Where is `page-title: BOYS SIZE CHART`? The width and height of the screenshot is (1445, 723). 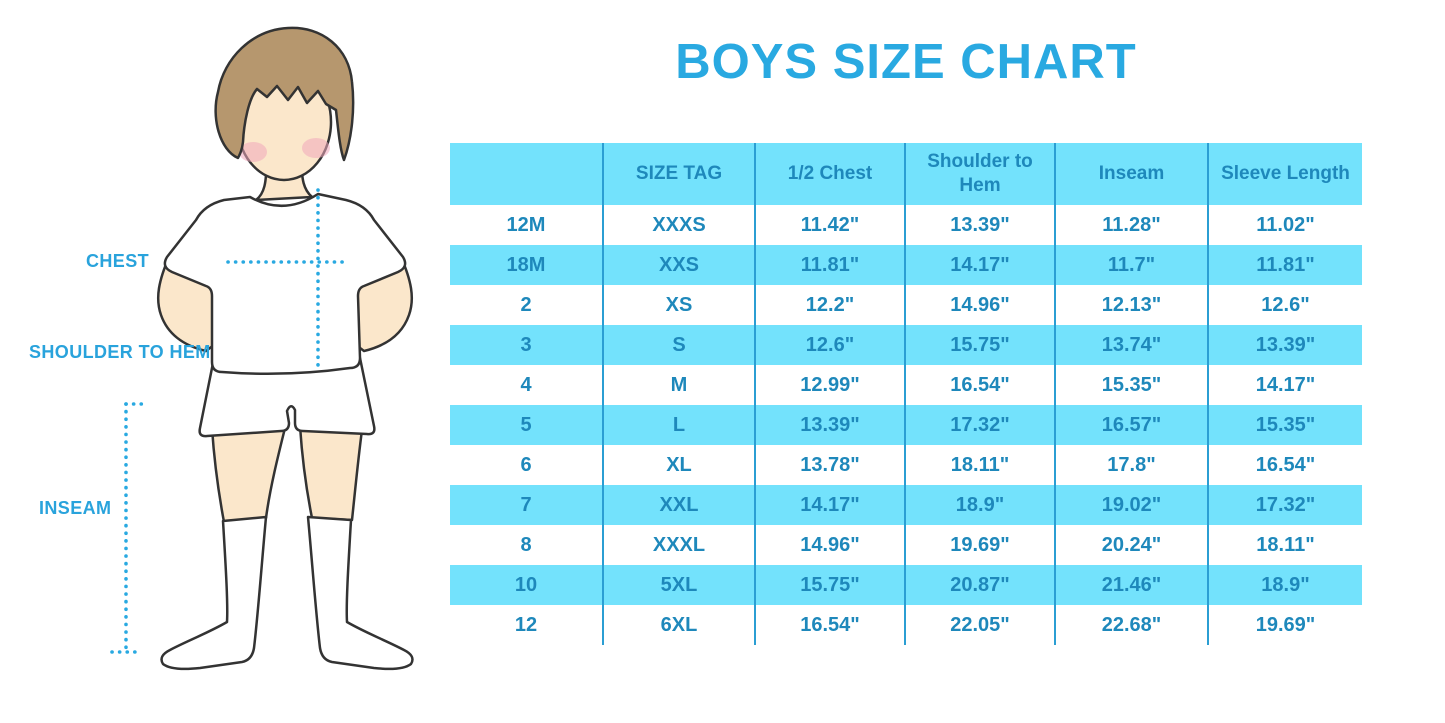
page-title: BOYS SIZE CHART is located at coordinates (906, 62).